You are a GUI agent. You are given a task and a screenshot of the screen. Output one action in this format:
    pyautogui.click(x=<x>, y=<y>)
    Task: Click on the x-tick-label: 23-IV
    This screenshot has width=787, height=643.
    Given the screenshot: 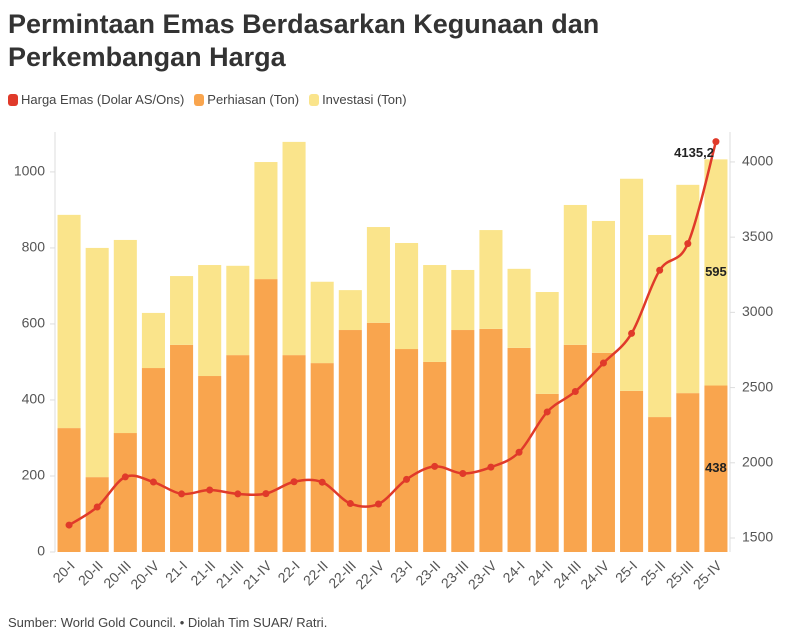 What is the action you would take?
    pyautogui.click(x=482, y=574)
    